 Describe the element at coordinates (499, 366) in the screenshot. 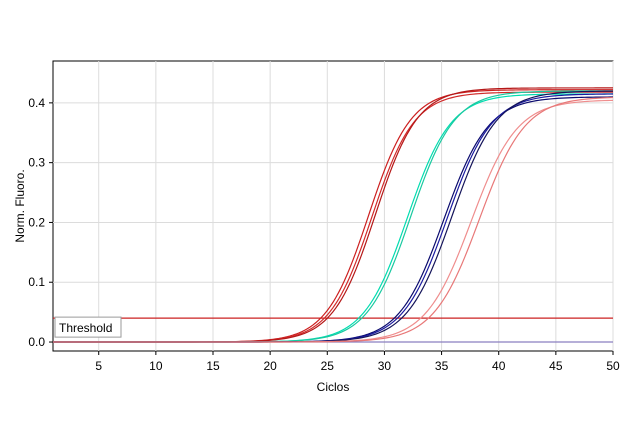

I see `x-tick-label: 40` at that location.